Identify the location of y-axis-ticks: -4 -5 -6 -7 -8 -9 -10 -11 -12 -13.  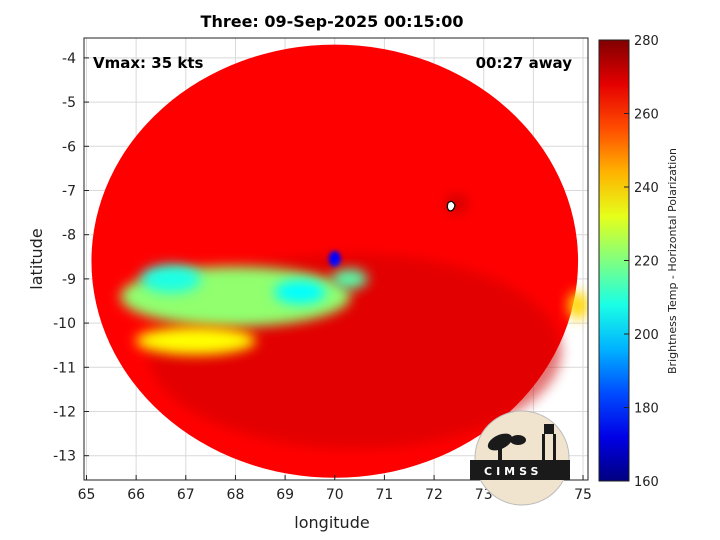
(71, 258).